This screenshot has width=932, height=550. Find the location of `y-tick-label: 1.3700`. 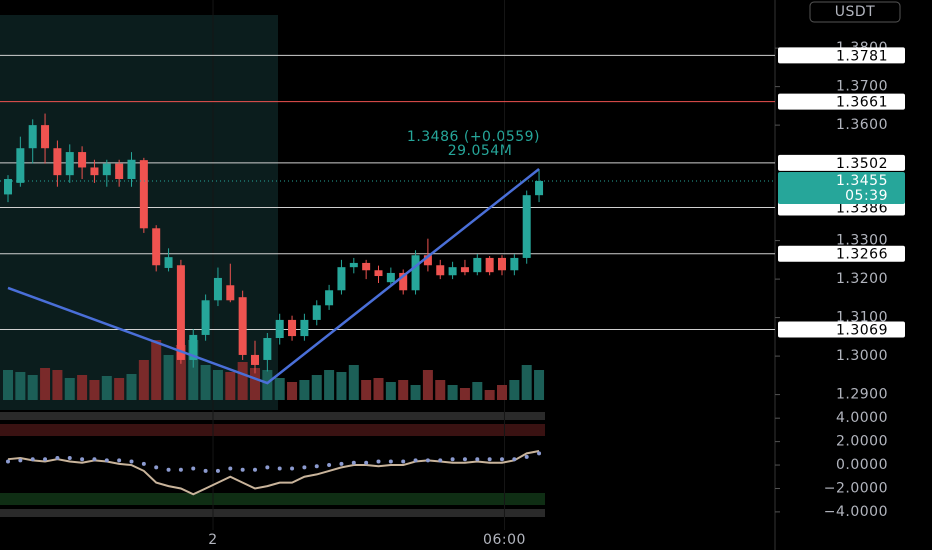

y-tick-label: 1.3700 is located at coordinates (862, 87).